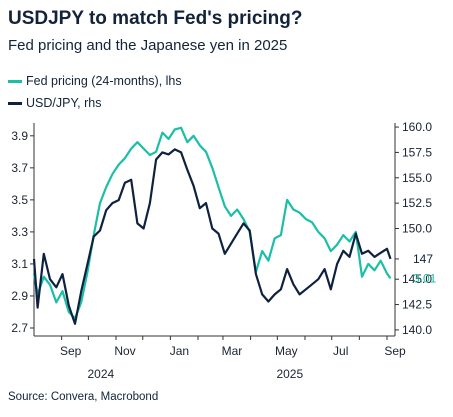 The image size is (453, 417). What do you see at coordinates (425, 278) in the screenshot?
I see `last-value-label-fed: 3.01` at bounding box center [425, 278].